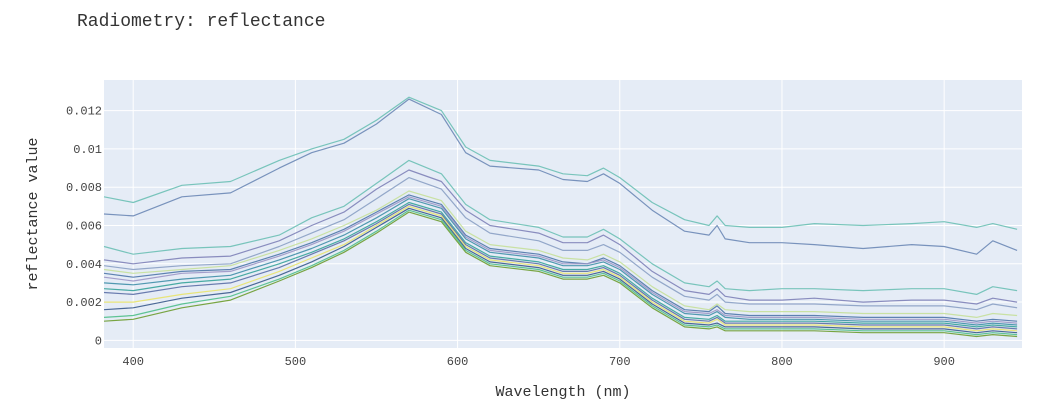  What do you see at coordinates (84, 112) in the screenshot?
I see `y-tick-label: 0.012` at bounding box center [84, 112].